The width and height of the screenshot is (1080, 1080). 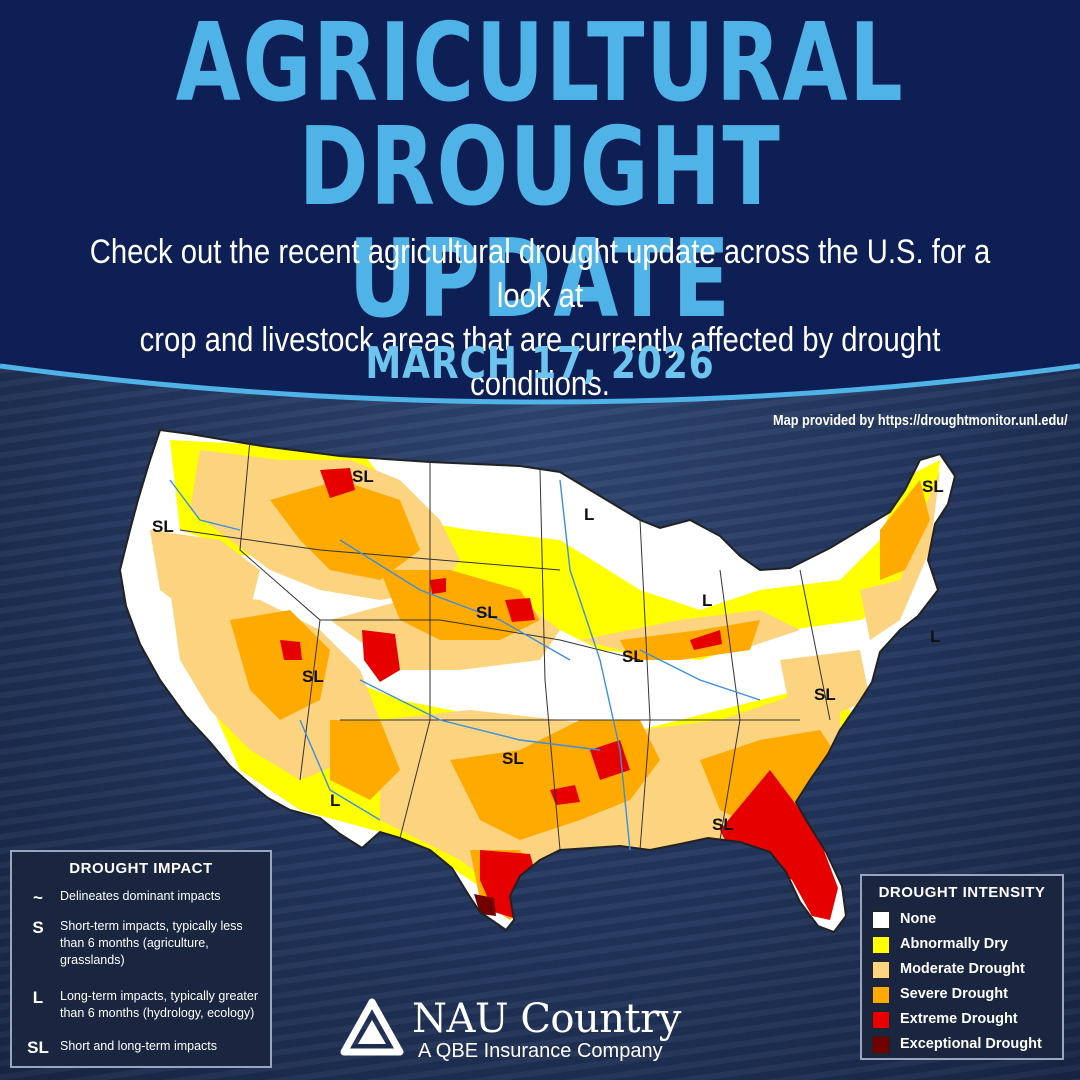 What do you see at coordinates (540, 63) in the screenshot?
I see `title-line-1: AGRICULTURAL` at bounding box center [540, 63].